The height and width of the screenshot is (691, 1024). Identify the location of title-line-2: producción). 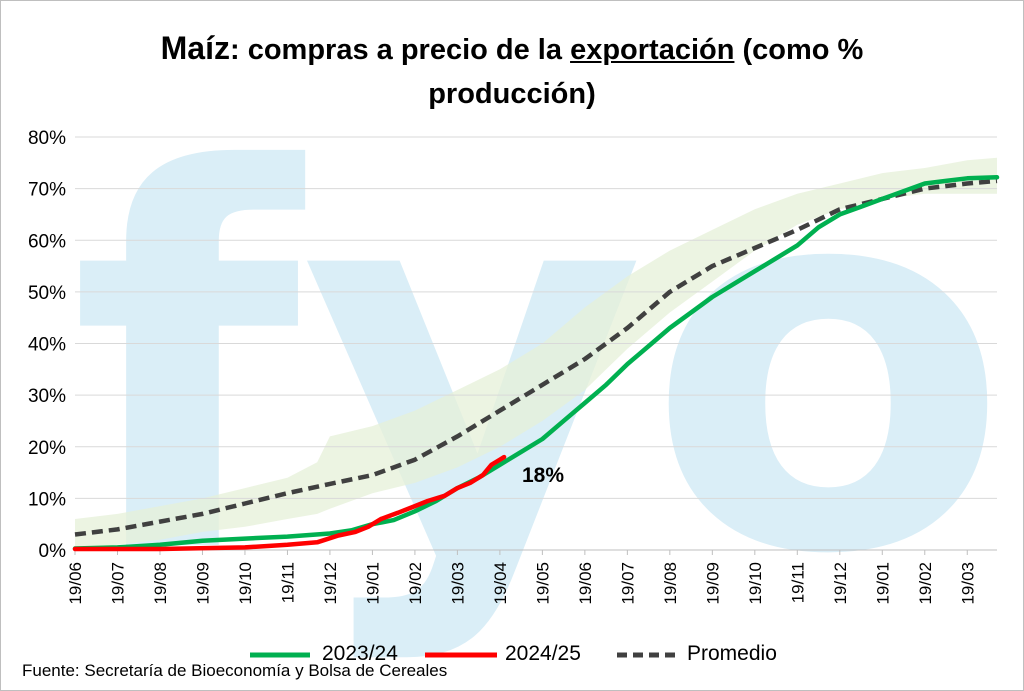
(512, 94).